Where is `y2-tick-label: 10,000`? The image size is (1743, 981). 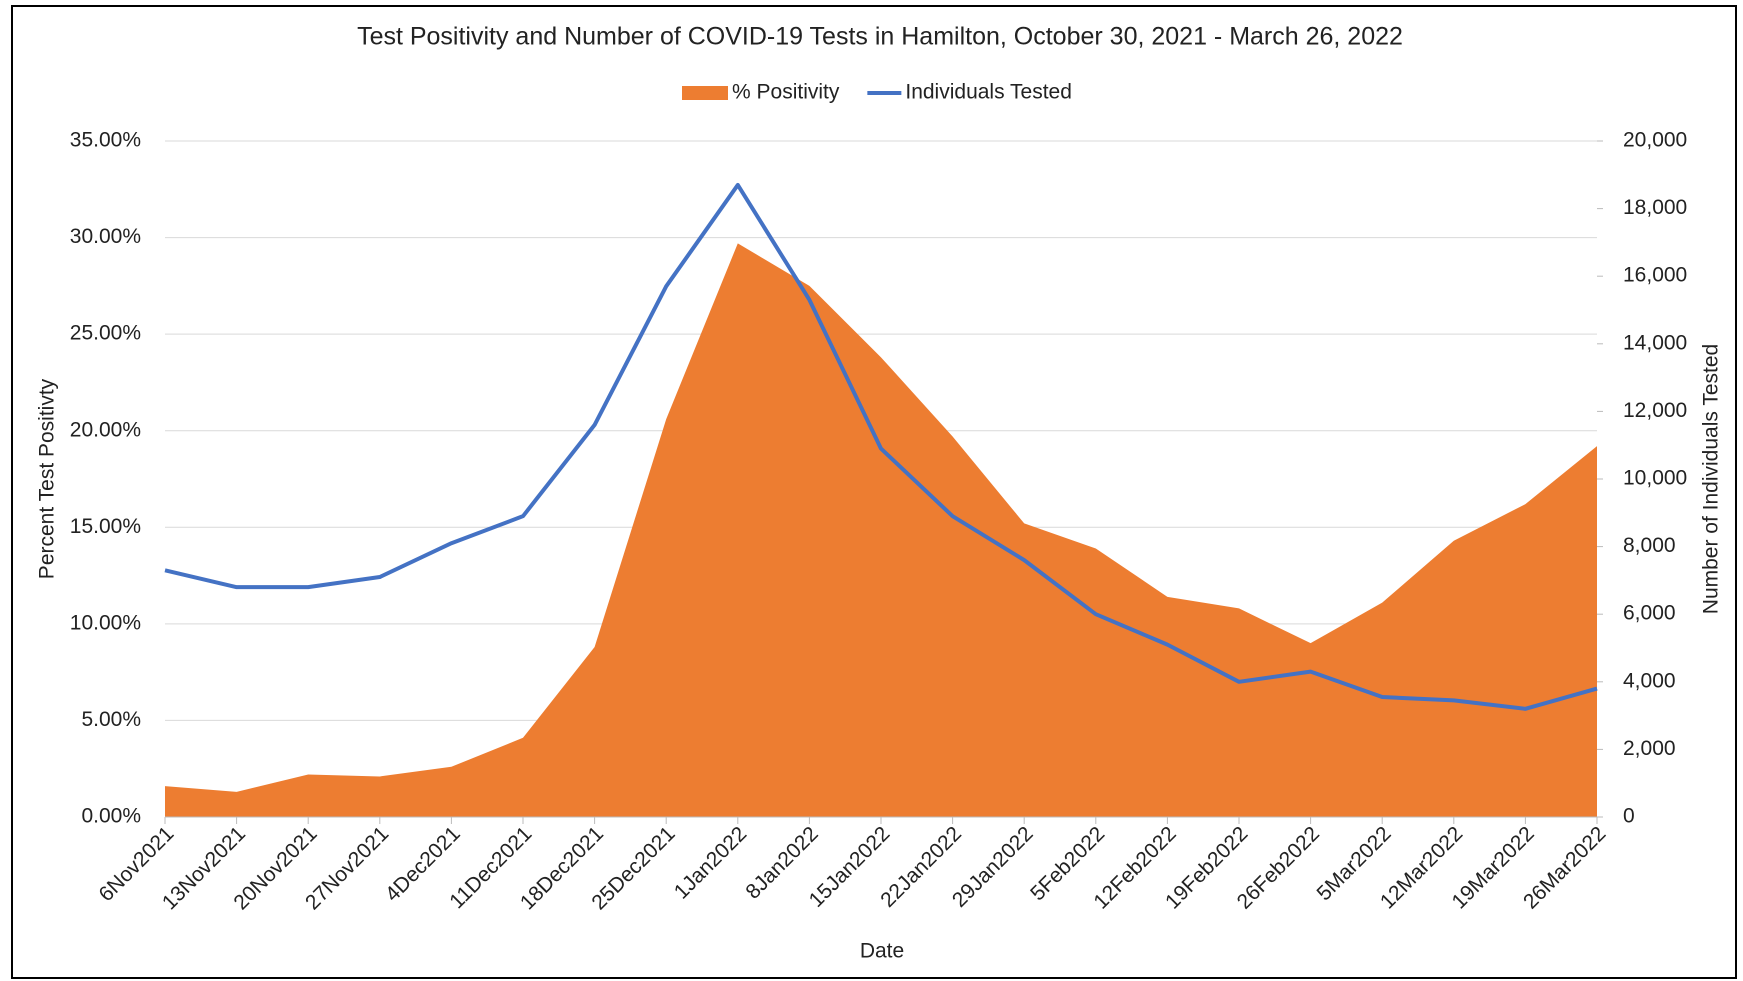 y2-tick-label: 10,000 is located at coordinates (1655, 478).